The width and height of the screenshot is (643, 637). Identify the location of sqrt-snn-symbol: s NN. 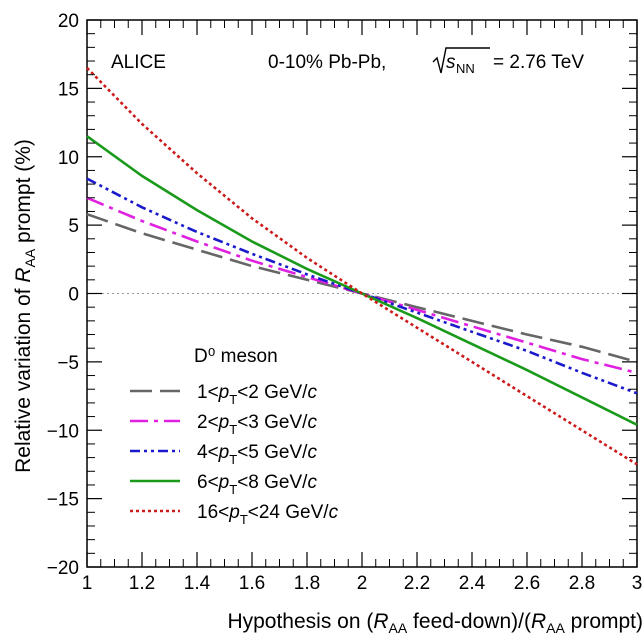
(461, 61).